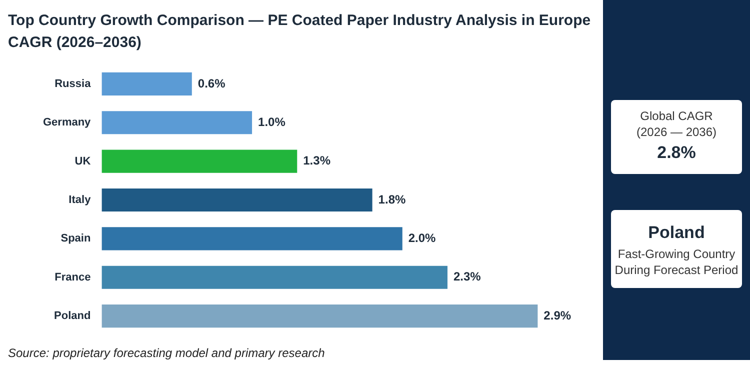  Describe the element at coordinates (72, 277) in the screenshot. I see `y-tick-label: France` at that location.